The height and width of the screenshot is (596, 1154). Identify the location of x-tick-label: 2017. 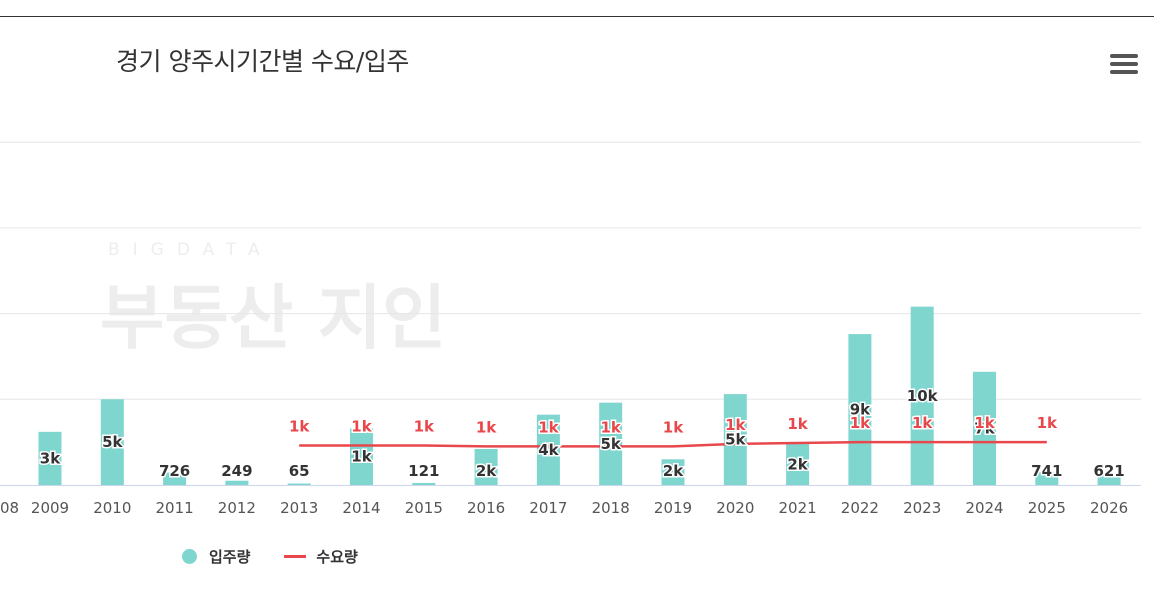
(548, 508).